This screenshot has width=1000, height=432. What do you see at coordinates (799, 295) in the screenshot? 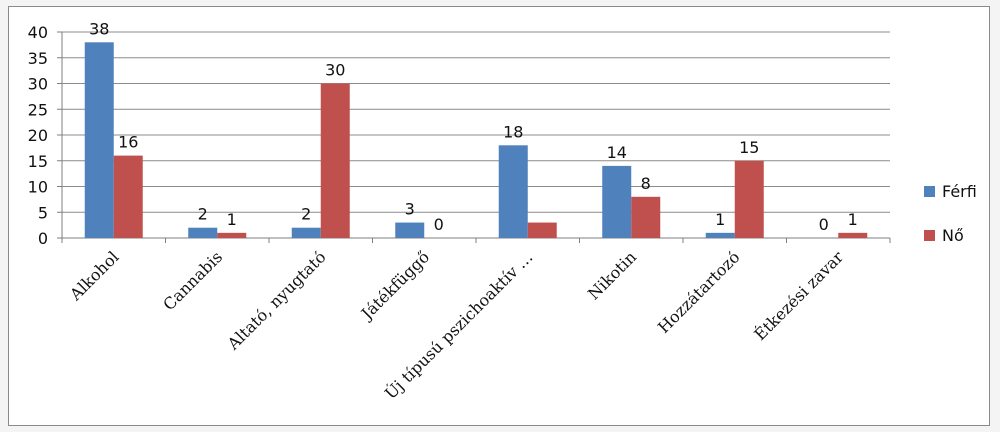
I see `x-tick-label: Étkezési zavar` at bounding box center [799, 295].